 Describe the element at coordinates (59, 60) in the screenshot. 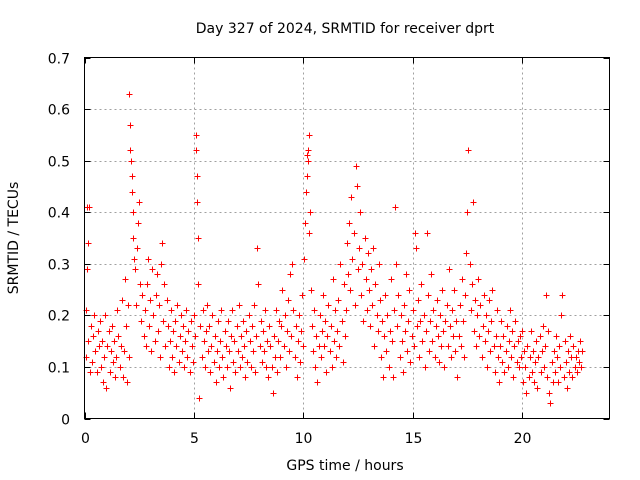

I see `y-tick-label: 0.7` at that location.